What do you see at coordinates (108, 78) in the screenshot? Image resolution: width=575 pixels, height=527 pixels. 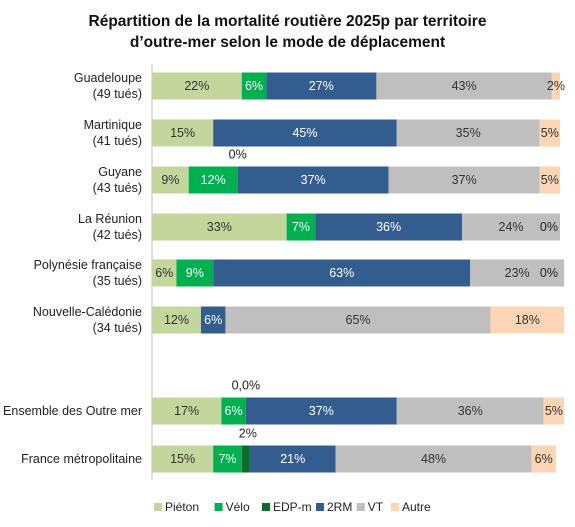 I see `category-label: Guadeloupe` at bounding box center [108, 78].